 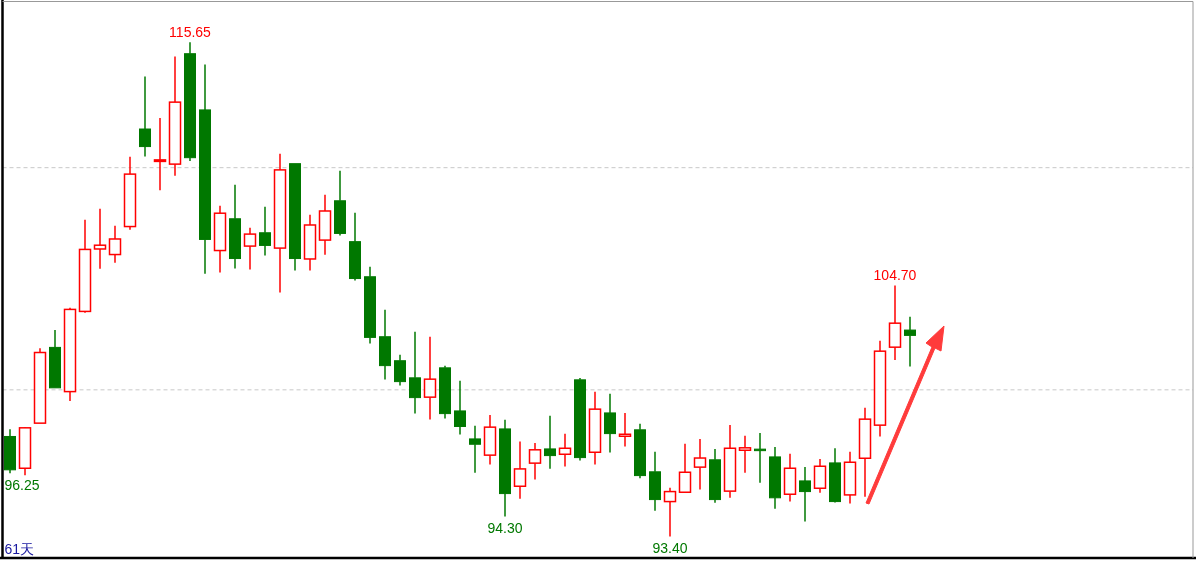 I want to click on annotation: 93.40, so click(x=670, y=548).